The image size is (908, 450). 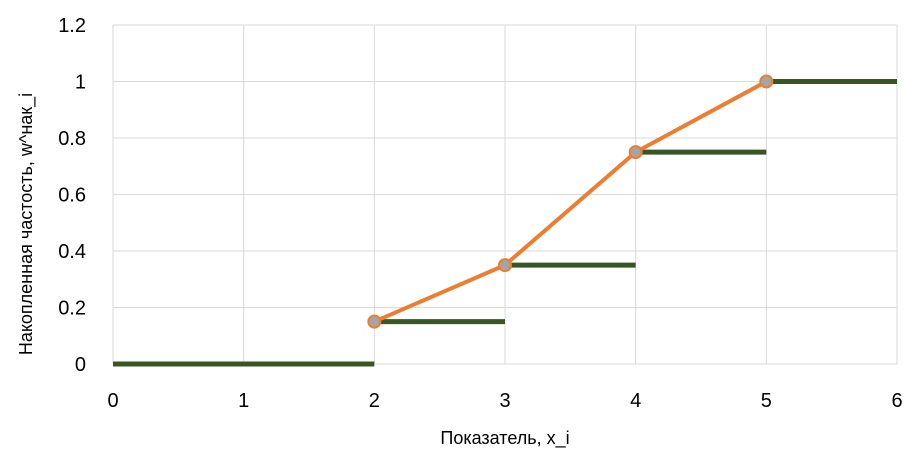 What do you see at coordinates (80, 83) in the screenshot?
I see `y-tick-label: 1` at bounding box center [80, 83].